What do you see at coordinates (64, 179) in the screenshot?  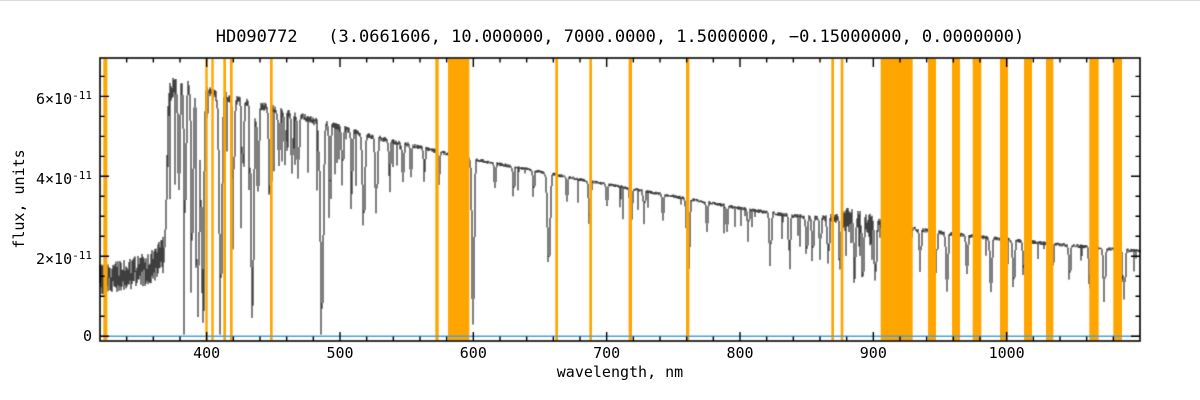 I see `y-tick-label: 4×10⁻¹¹` at bounding box center [64, 179].